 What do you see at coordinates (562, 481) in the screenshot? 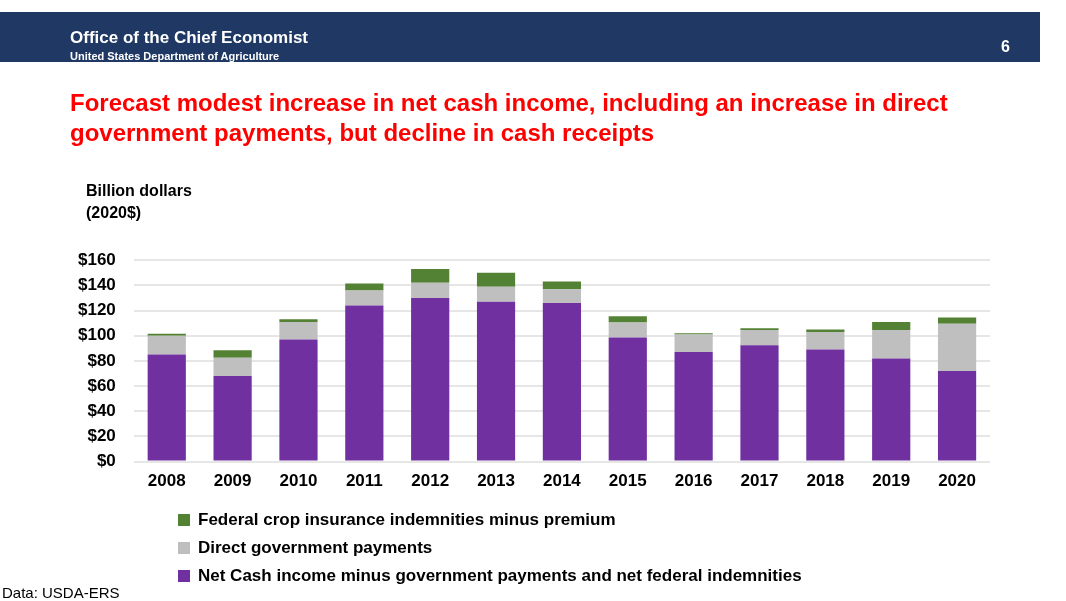
I see `x-tick-label: 2014` at bounding box center [562, 481].